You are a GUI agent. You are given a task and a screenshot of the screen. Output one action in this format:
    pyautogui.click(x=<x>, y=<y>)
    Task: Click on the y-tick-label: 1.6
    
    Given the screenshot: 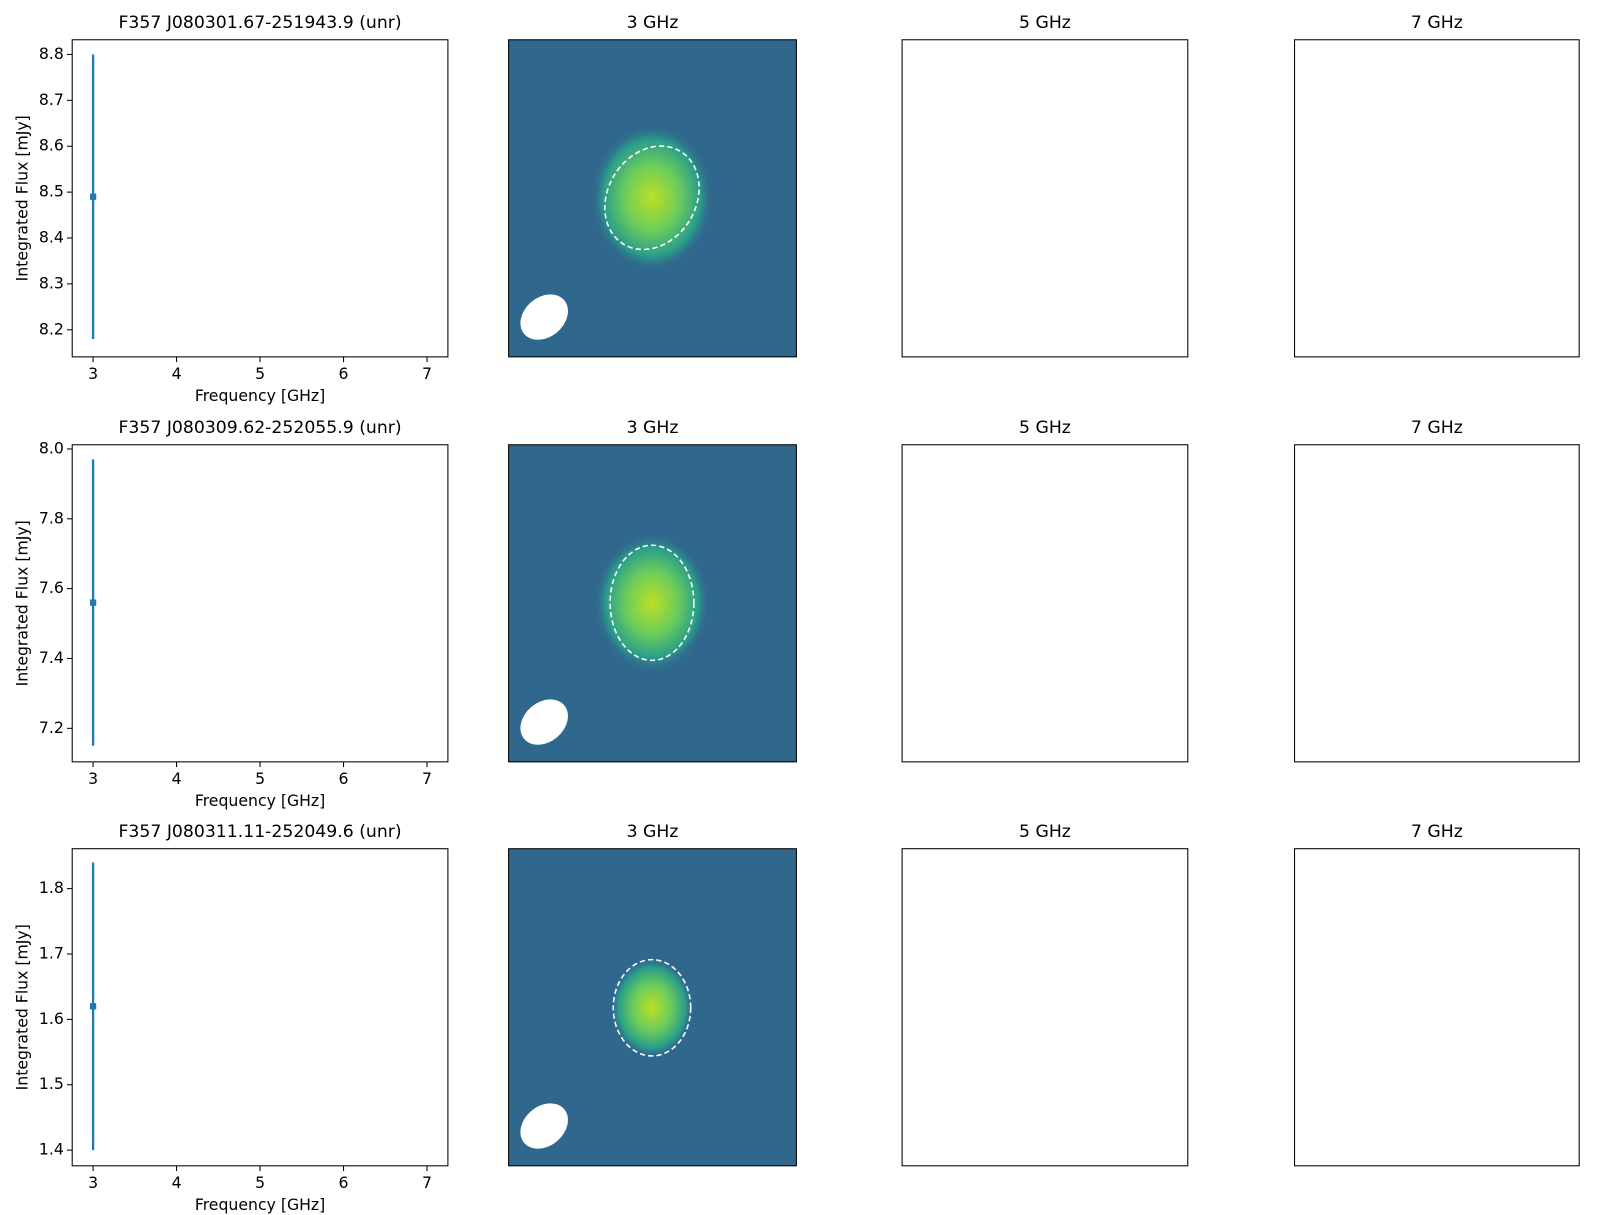 What is the action you would take?
    pyautogui.click(x=51, y=1018)
    